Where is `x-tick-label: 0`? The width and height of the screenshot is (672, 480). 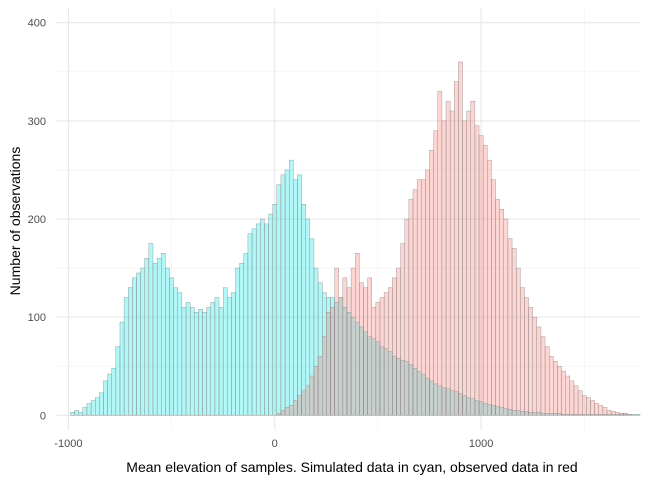 x-tick-label: 0 is located at coordinates (275, 444).